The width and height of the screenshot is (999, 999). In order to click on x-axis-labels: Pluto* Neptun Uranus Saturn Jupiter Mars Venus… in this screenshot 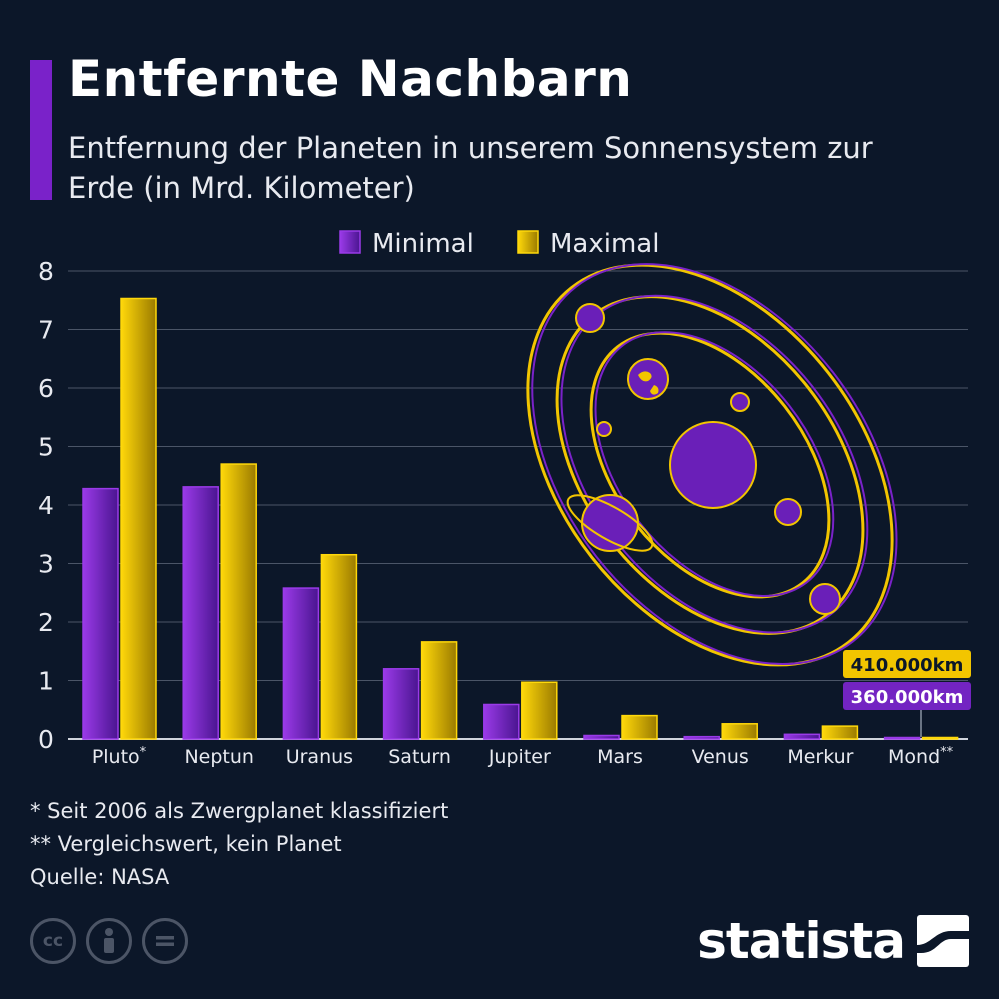, I will do `click(523, 756)`.